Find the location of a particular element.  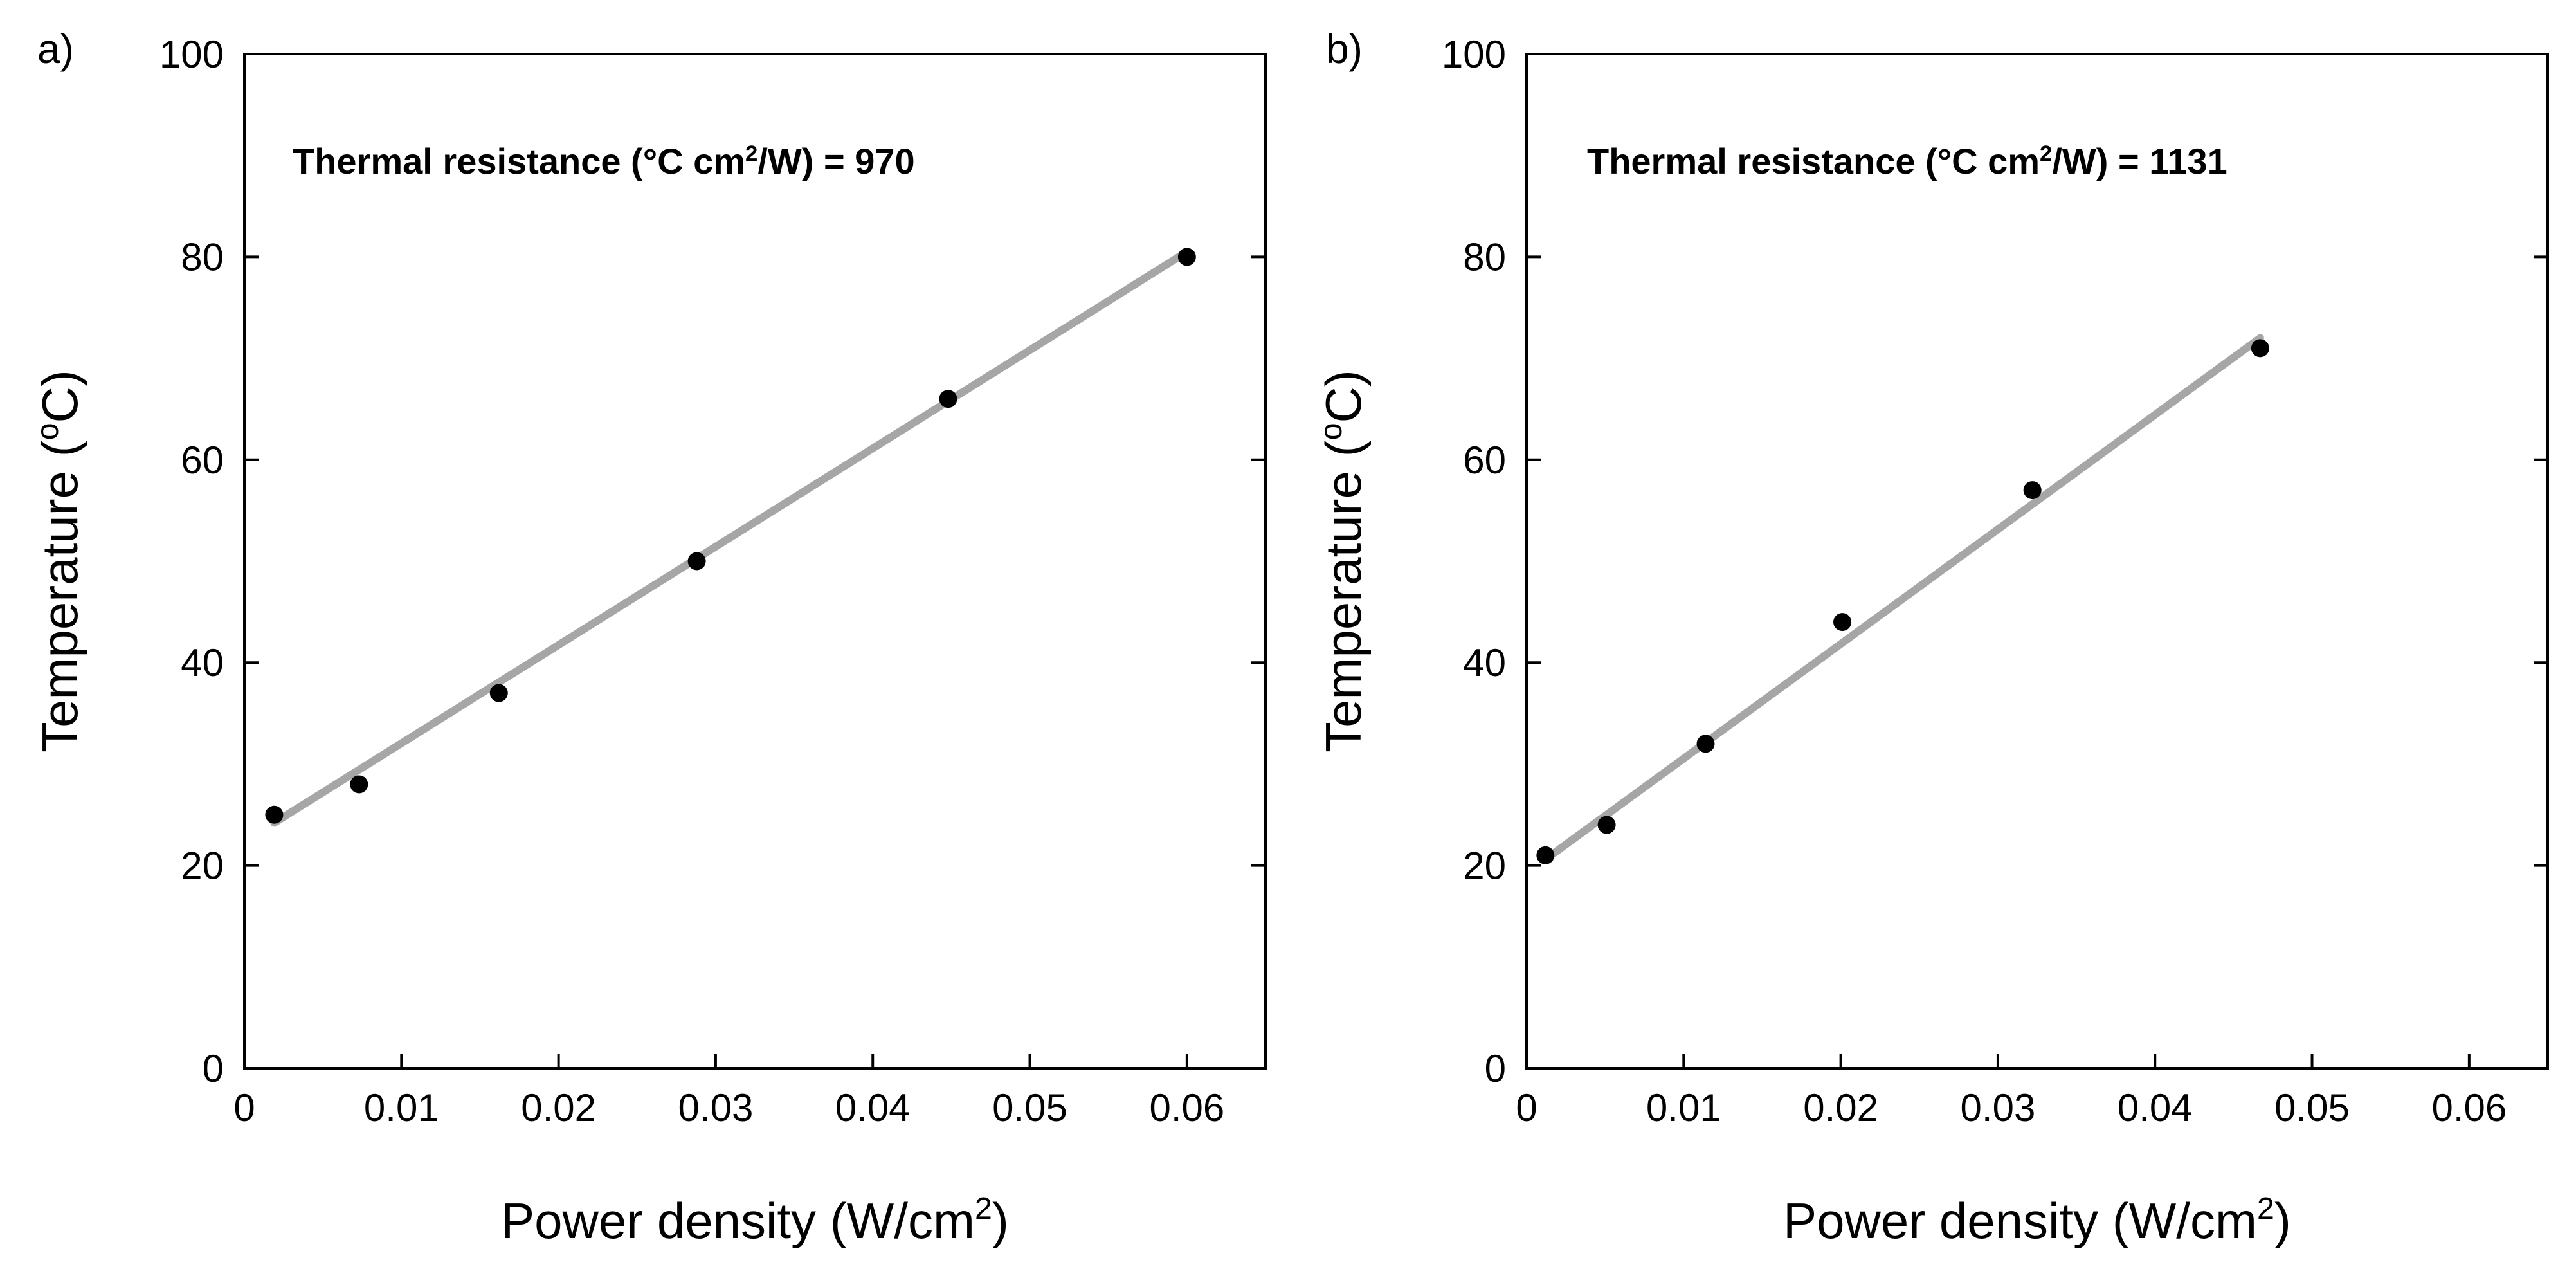

thermal-resistance-annotation: Thermal resistance (°C cm2/W) = 1131 is located at coordinates (1907, 161).